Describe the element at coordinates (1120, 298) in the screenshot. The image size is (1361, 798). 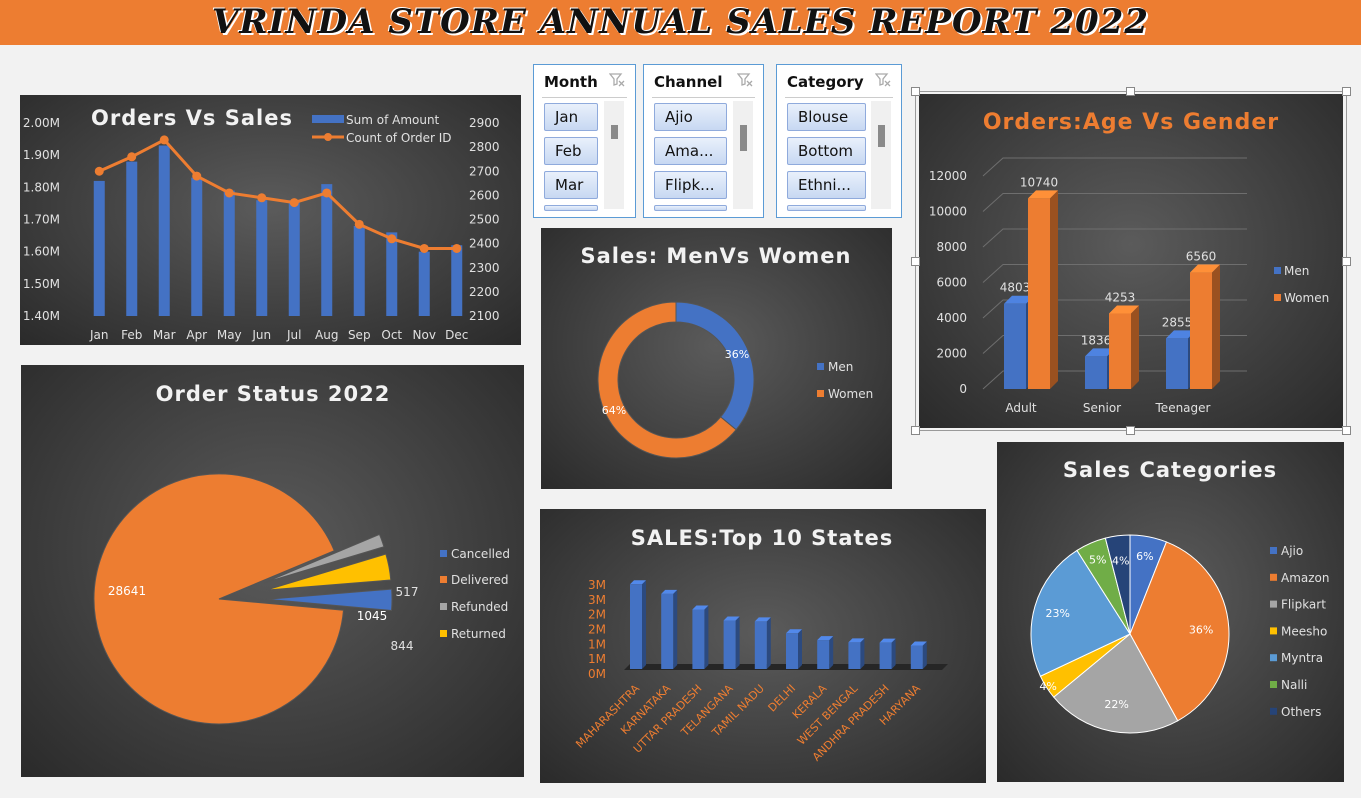
I see `data-label: 4253` at that location.